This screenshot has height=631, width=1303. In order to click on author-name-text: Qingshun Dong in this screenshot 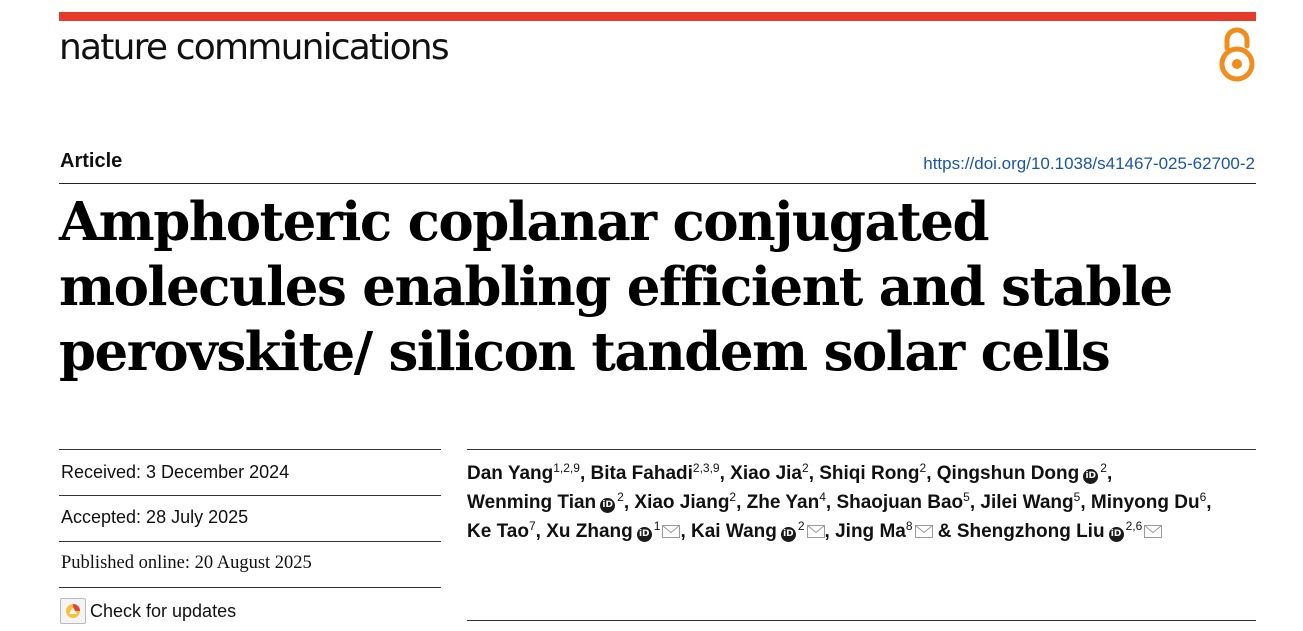, I will do `click(1008, 473)`.